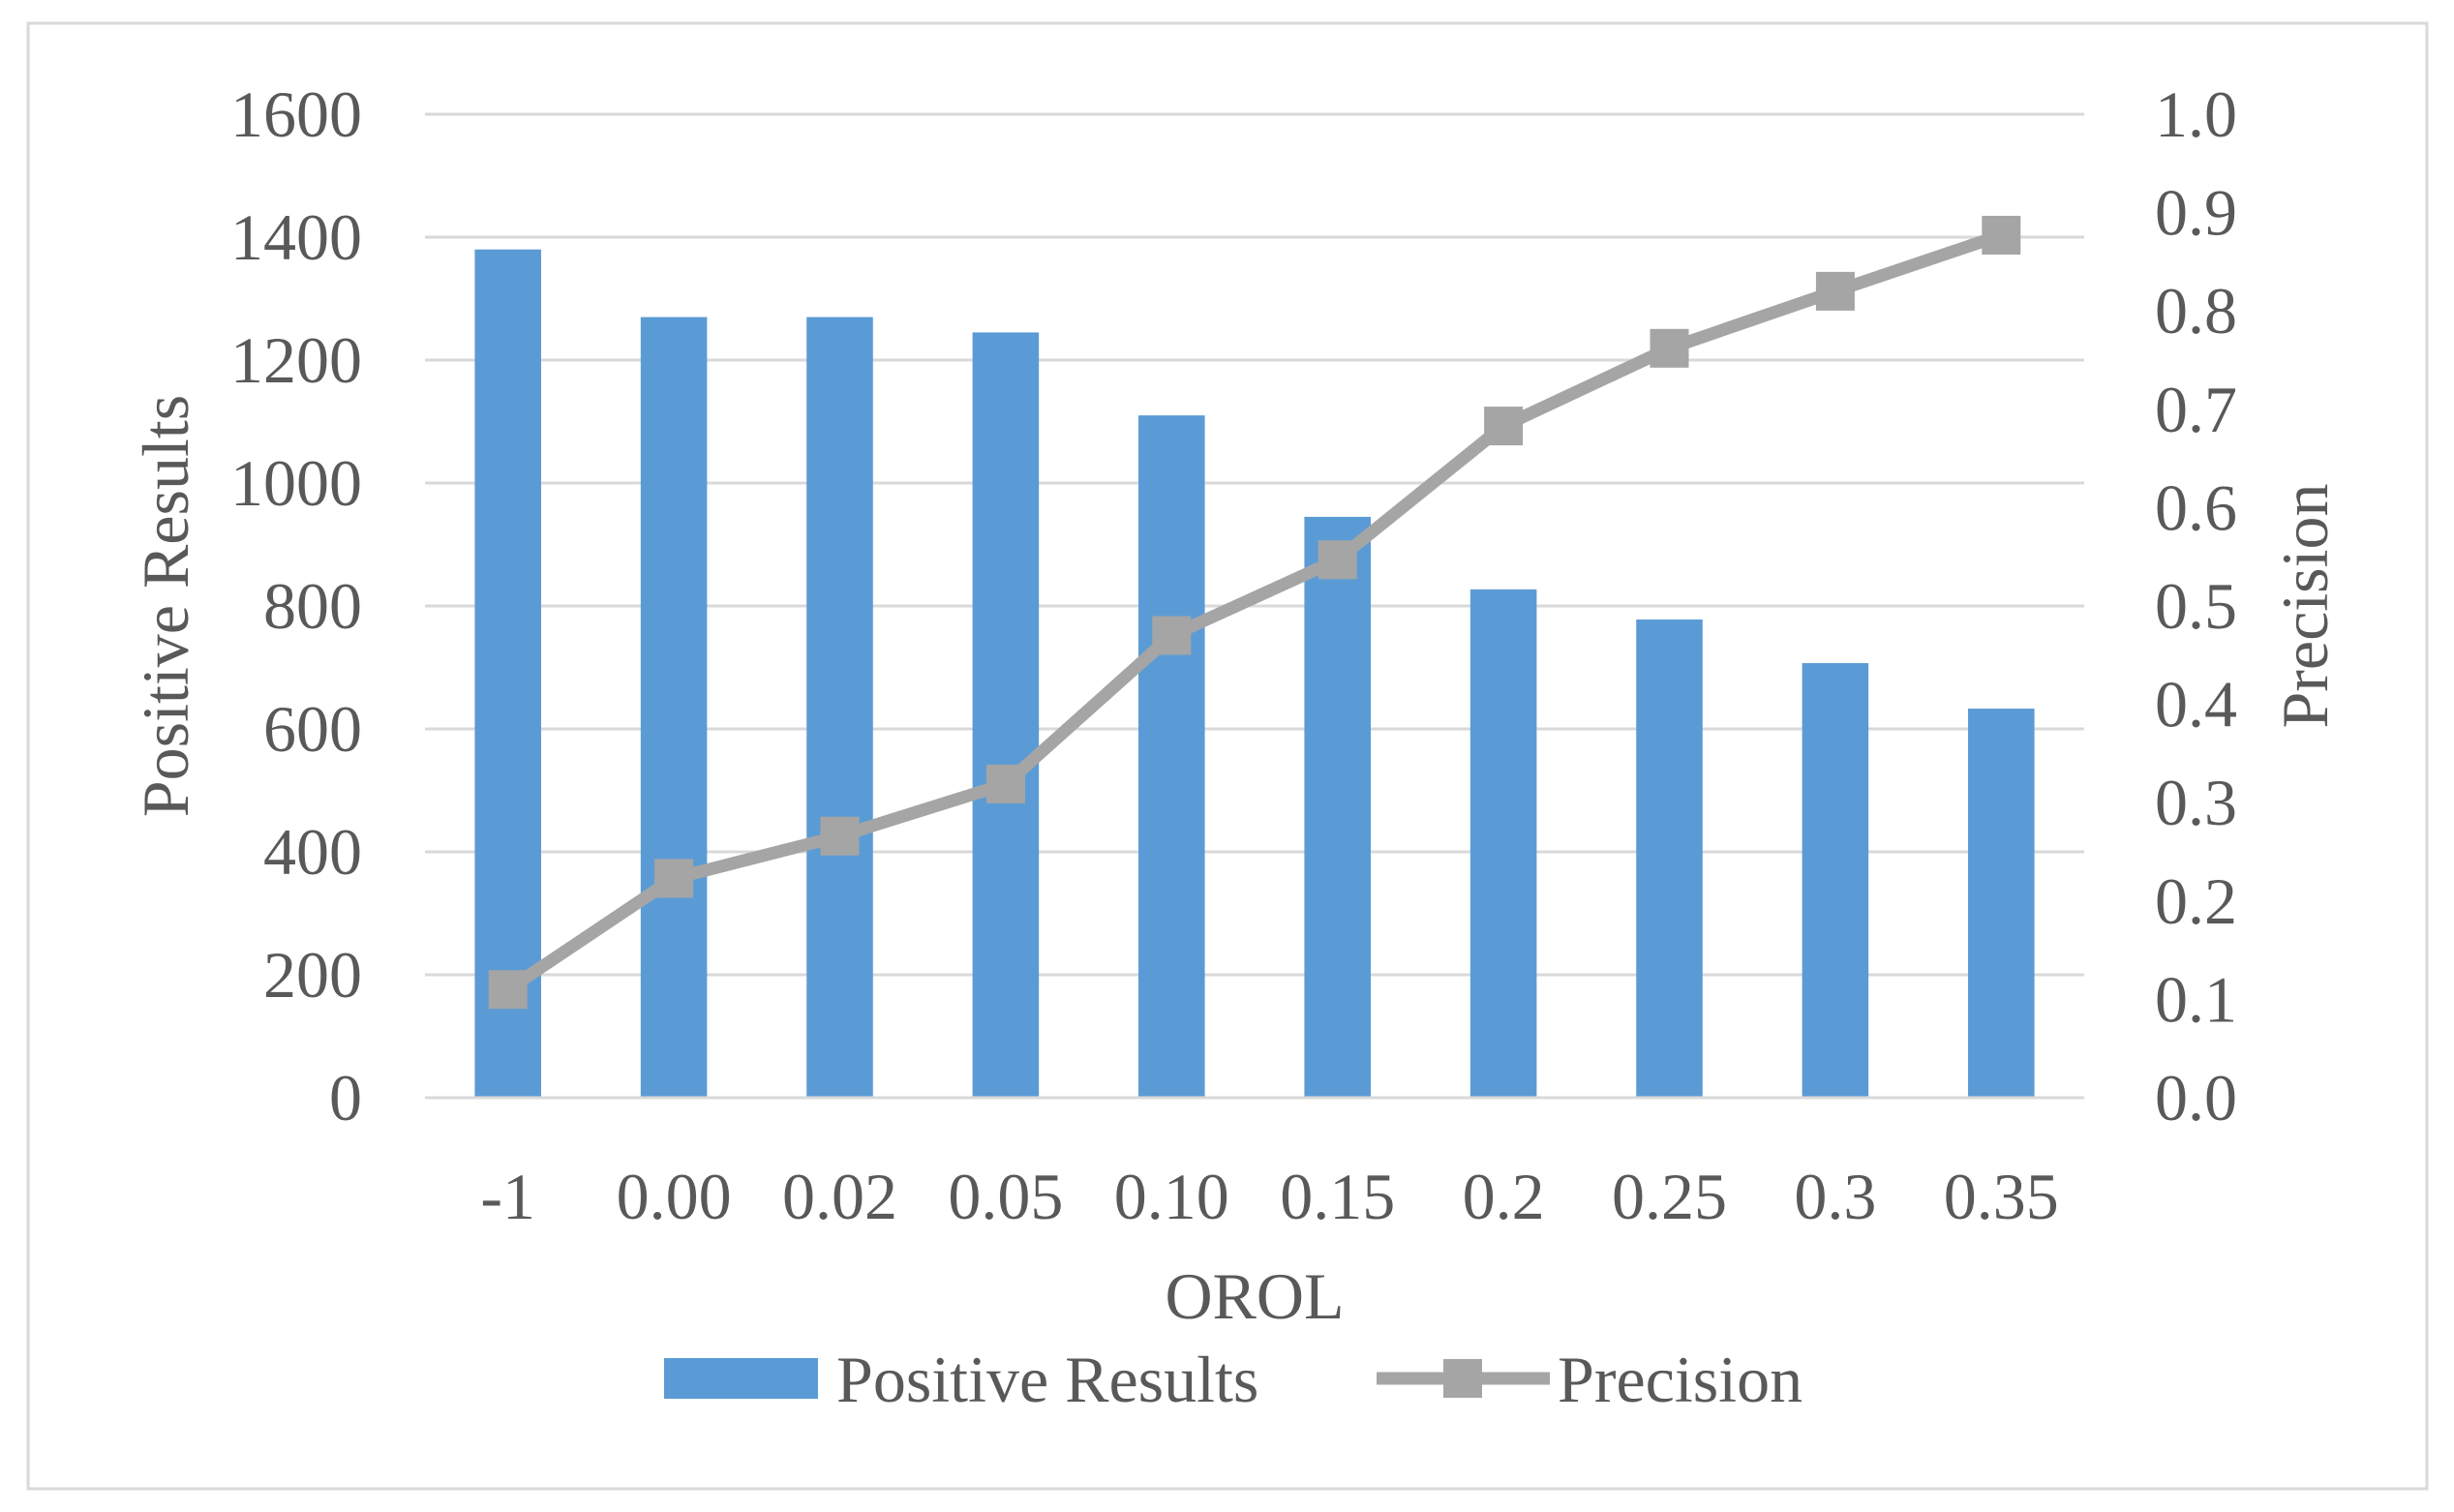 The image size is (2454, 1512). I want to click on y-axis-right-tick-label: 0.3, so click(2196, 802).